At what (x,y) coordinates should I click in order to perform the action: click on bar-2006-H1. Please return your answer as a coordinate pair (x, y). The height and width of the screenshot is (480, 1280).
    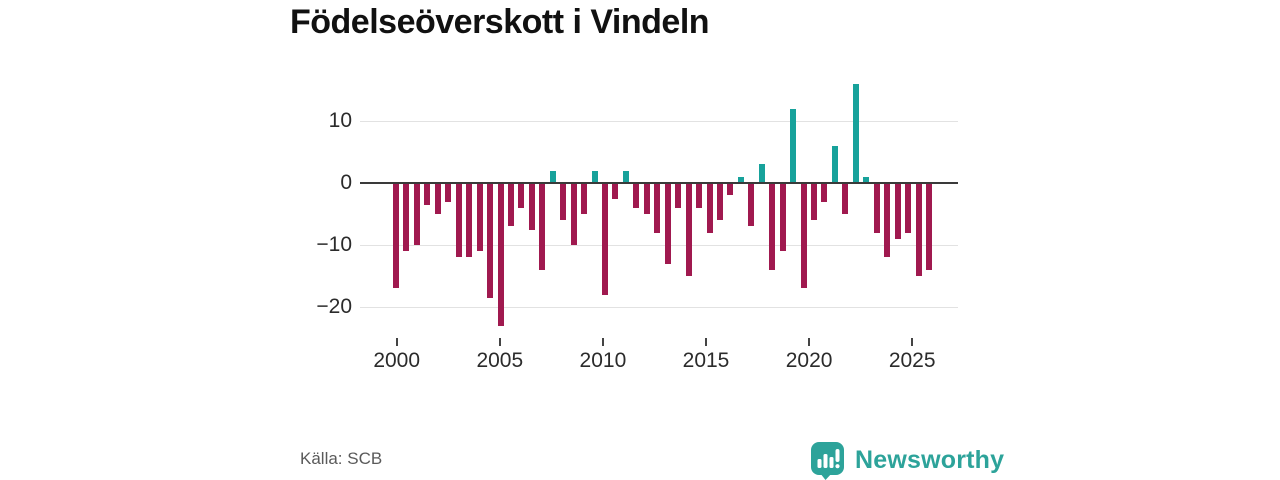
    Looking at the image, I should click on (521, 195).